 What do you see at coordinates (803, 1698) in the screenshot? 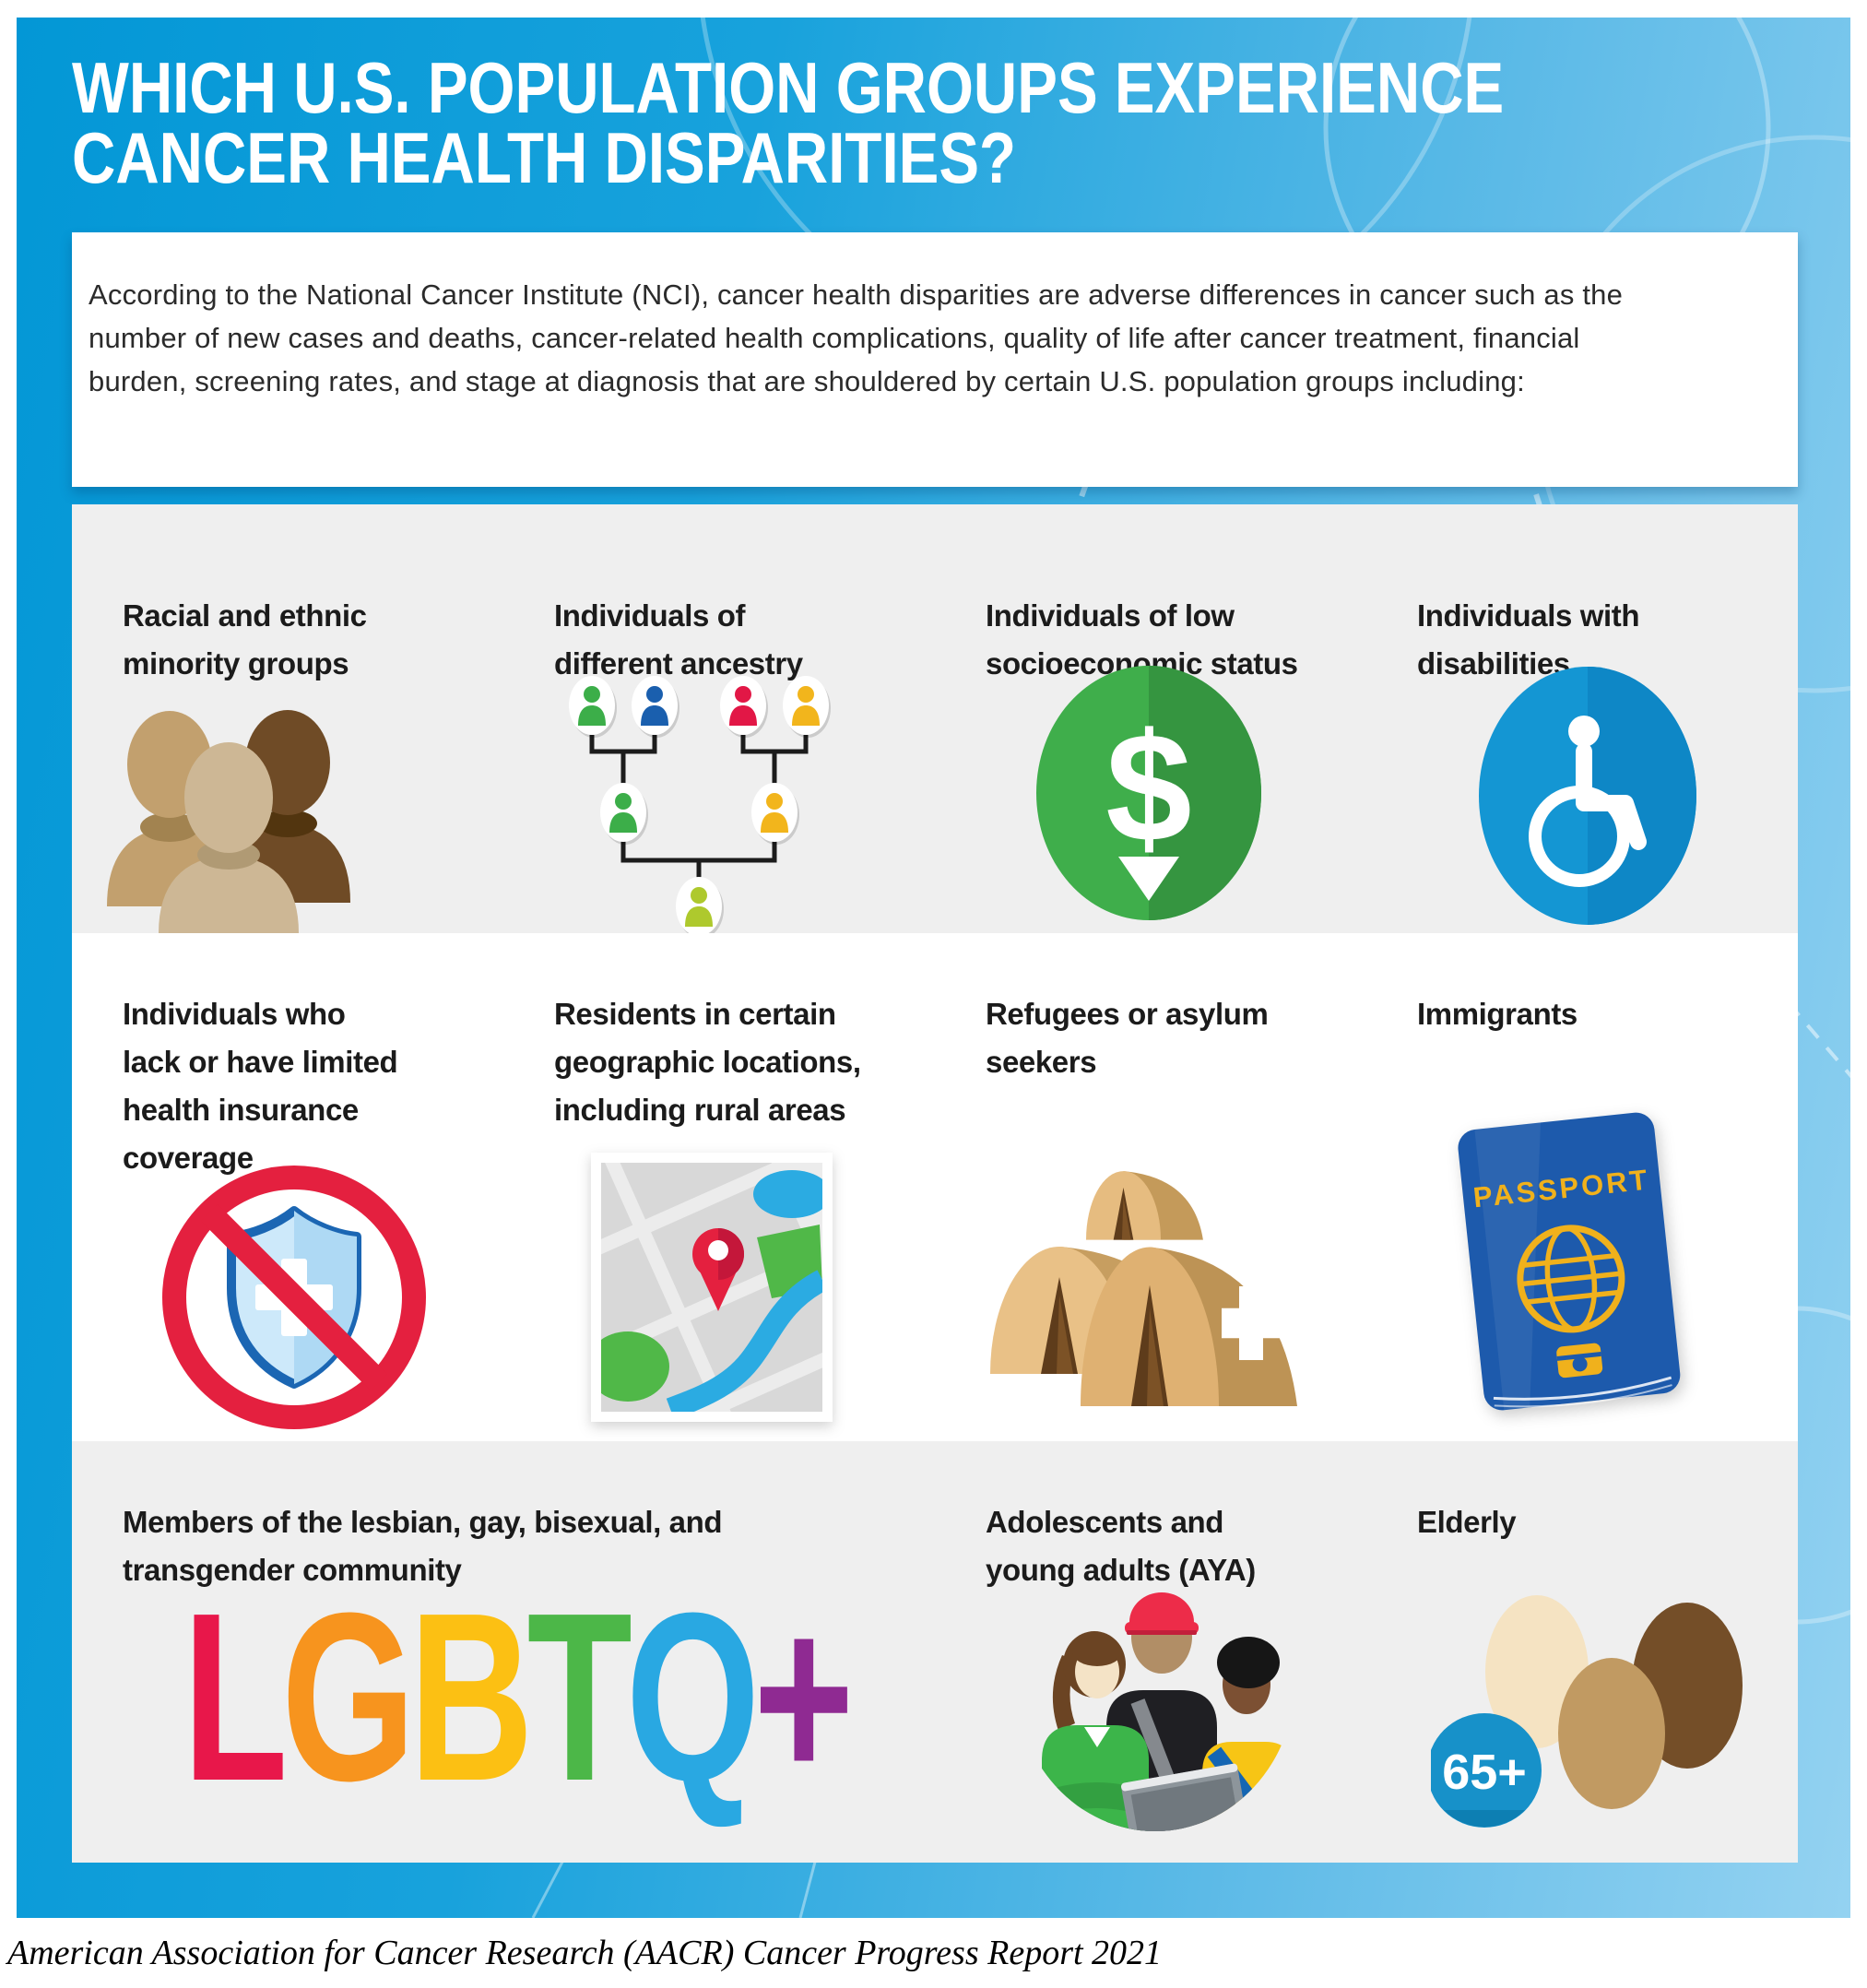
I see `lgbtq-letter: +` at bounding box center [803, 1698].